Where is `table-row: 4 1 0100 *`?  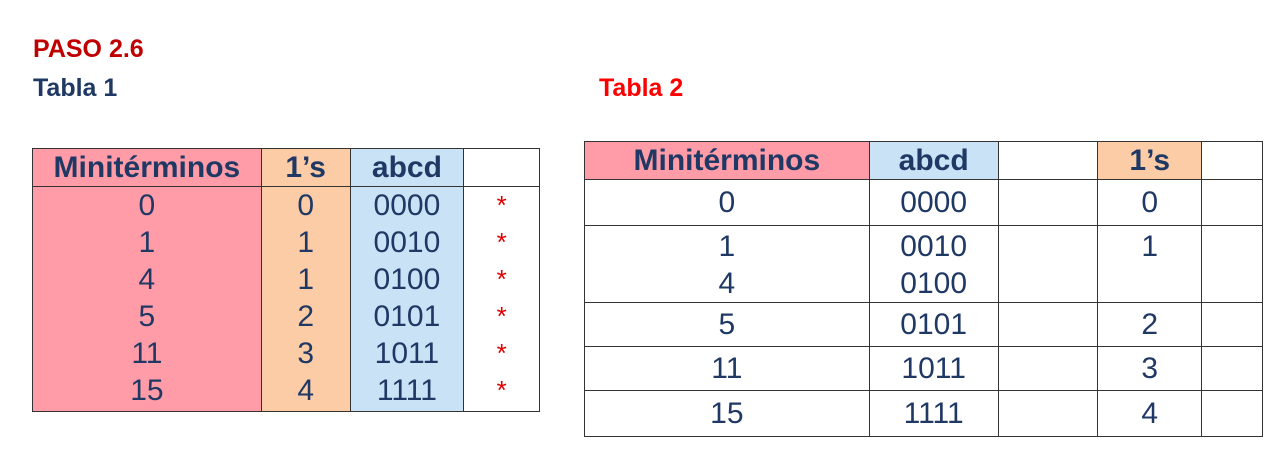 table-row: 4 1 0100 * is located at coordinates (286, 279).